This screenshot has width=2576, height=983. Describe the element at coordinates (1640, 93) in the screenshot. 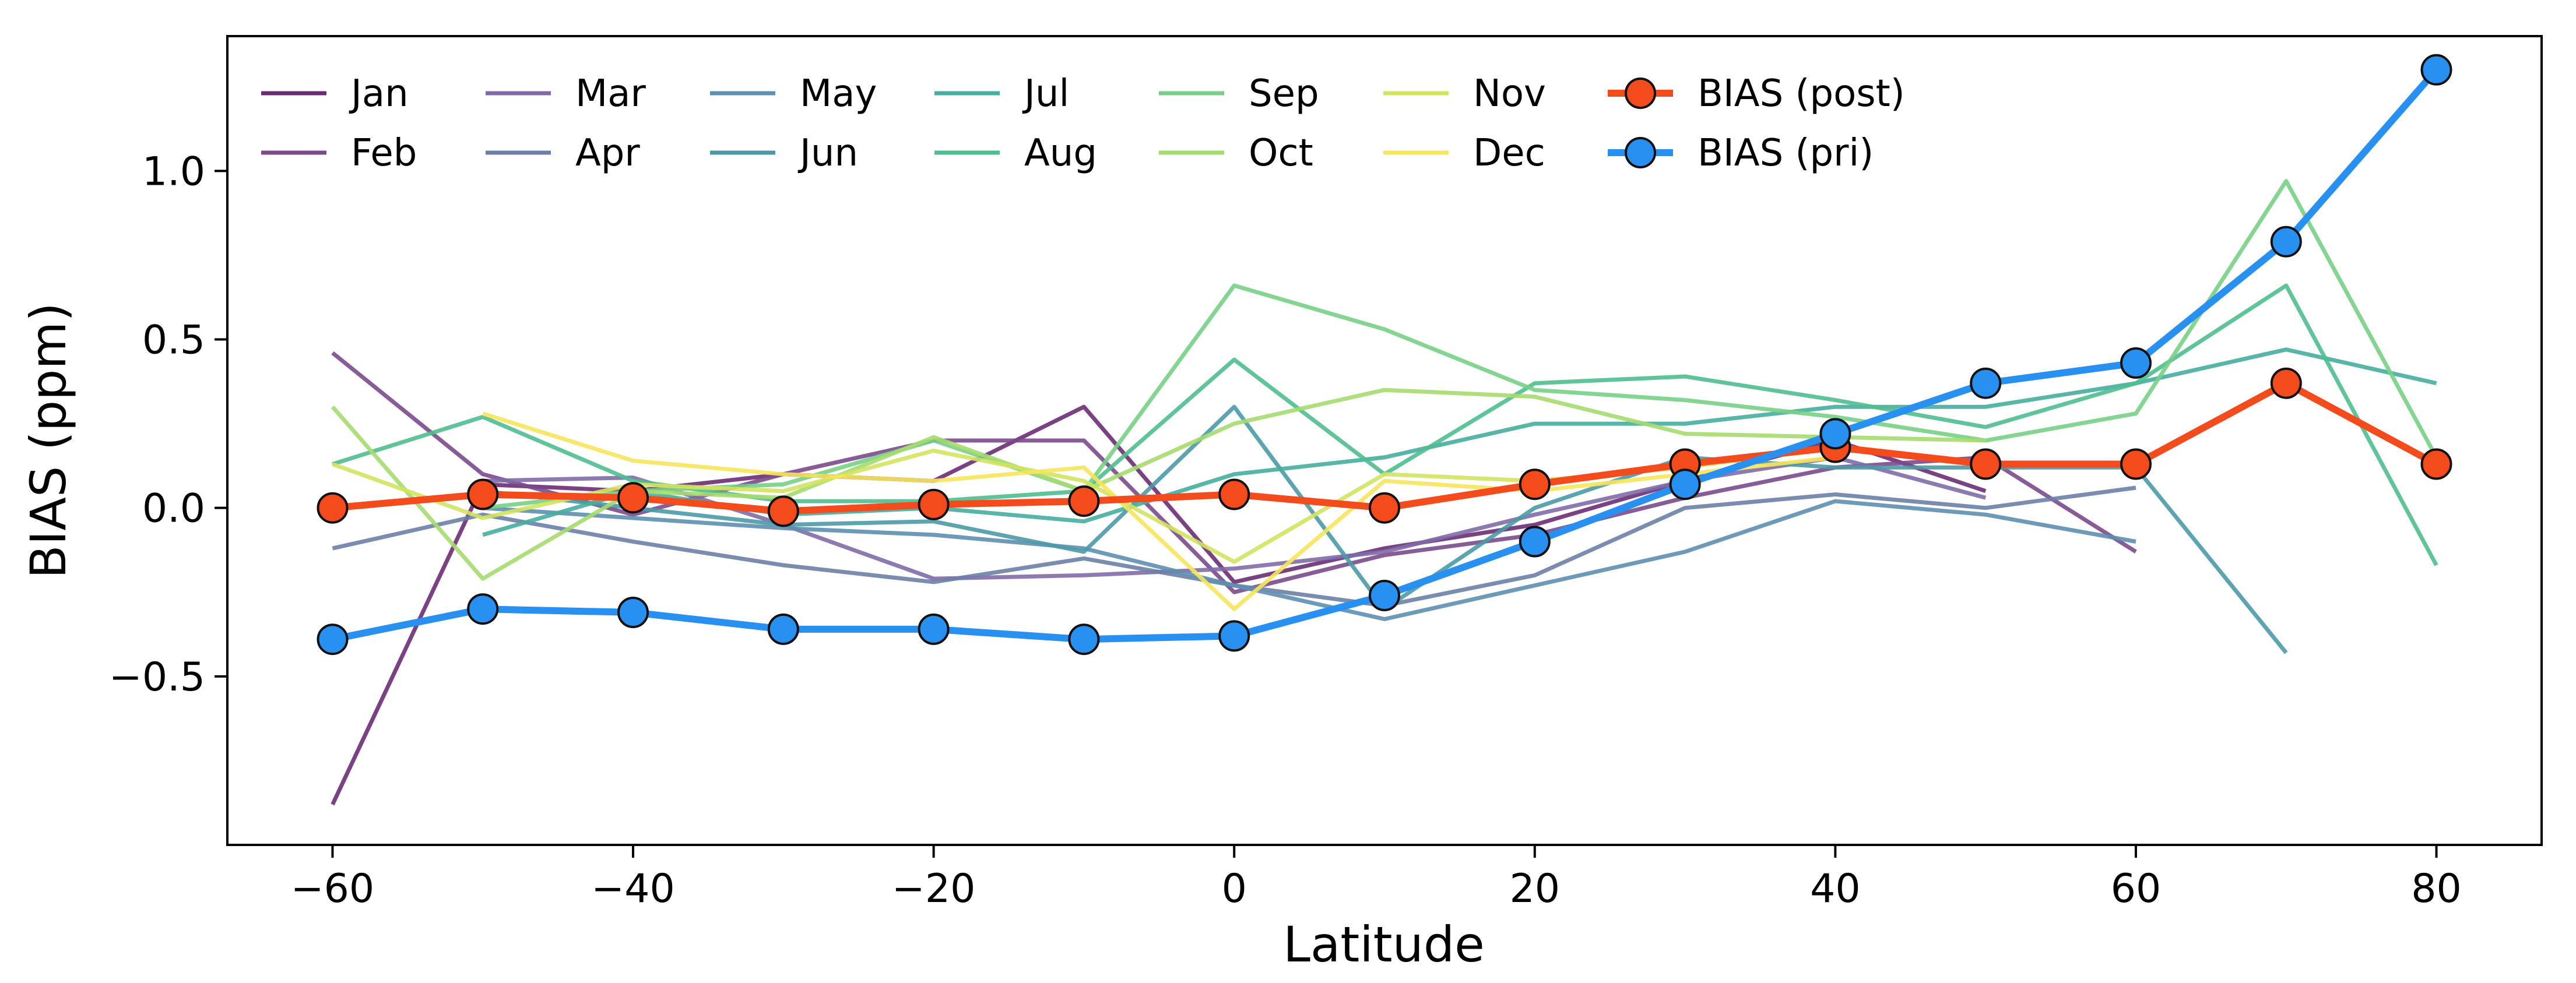

I see `legend-marker-bias-post` at that location.